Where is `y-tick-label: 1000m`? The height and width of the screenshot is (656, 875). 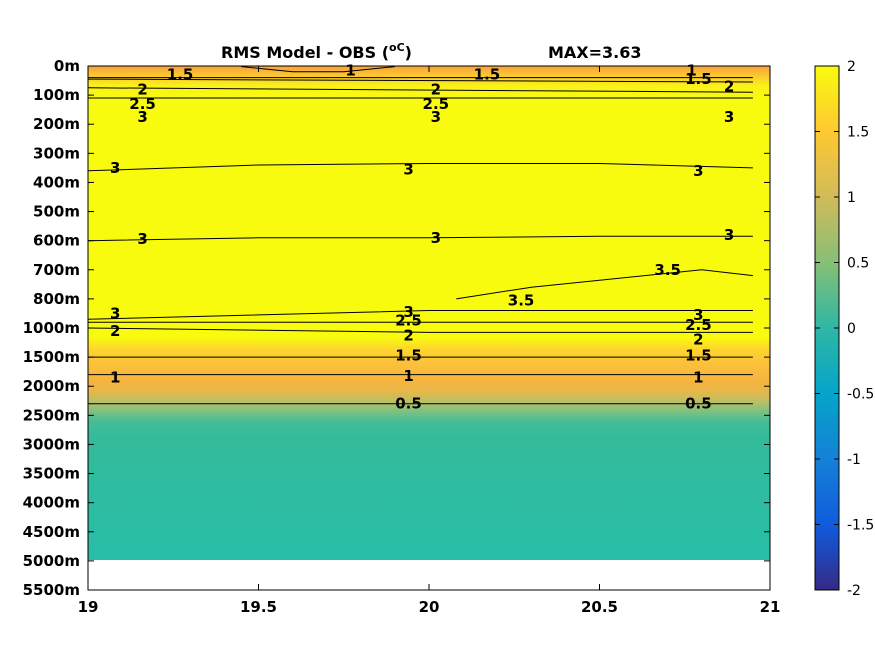 y-tick-label: 1000m is located at coordinates (51, 328).